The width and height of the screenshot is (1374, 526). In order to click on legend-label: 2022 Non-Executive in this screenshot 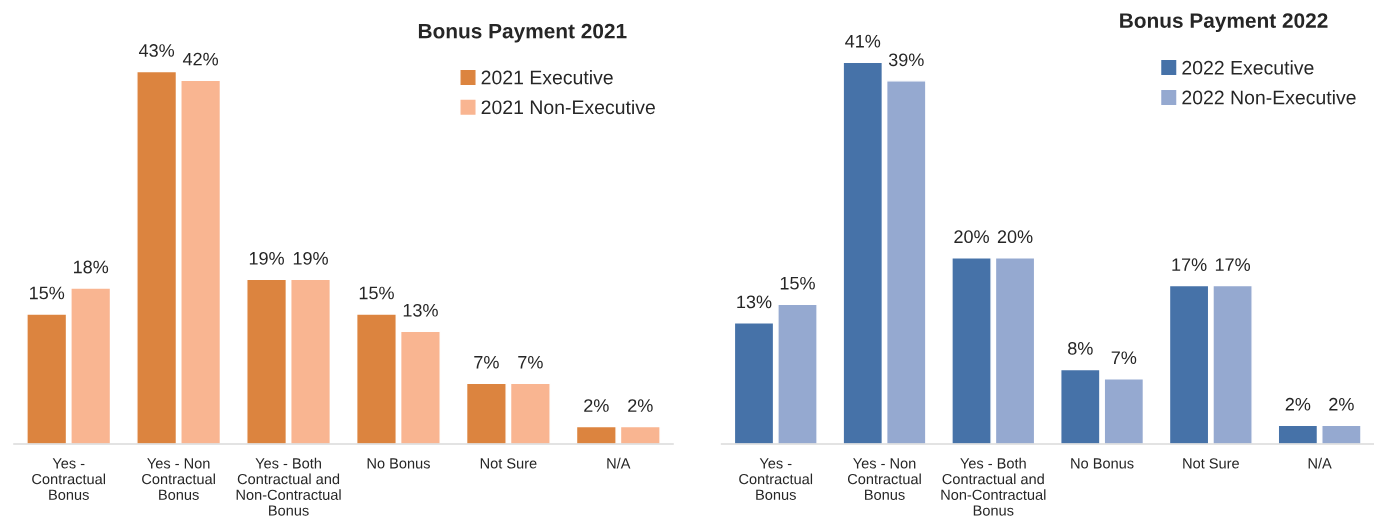, I will do `click(1269, 97)`.